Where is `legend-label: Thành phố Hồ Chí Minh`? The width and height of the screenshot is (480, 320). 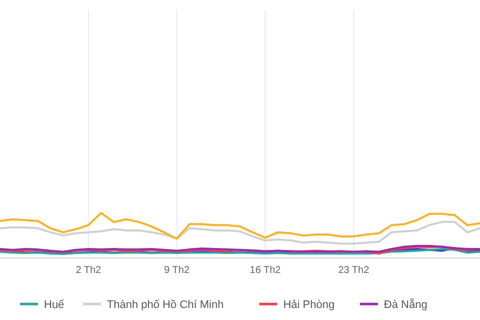
legend-label: Thành phố Hồ Chí Minh is located at coordinates (165, 305).